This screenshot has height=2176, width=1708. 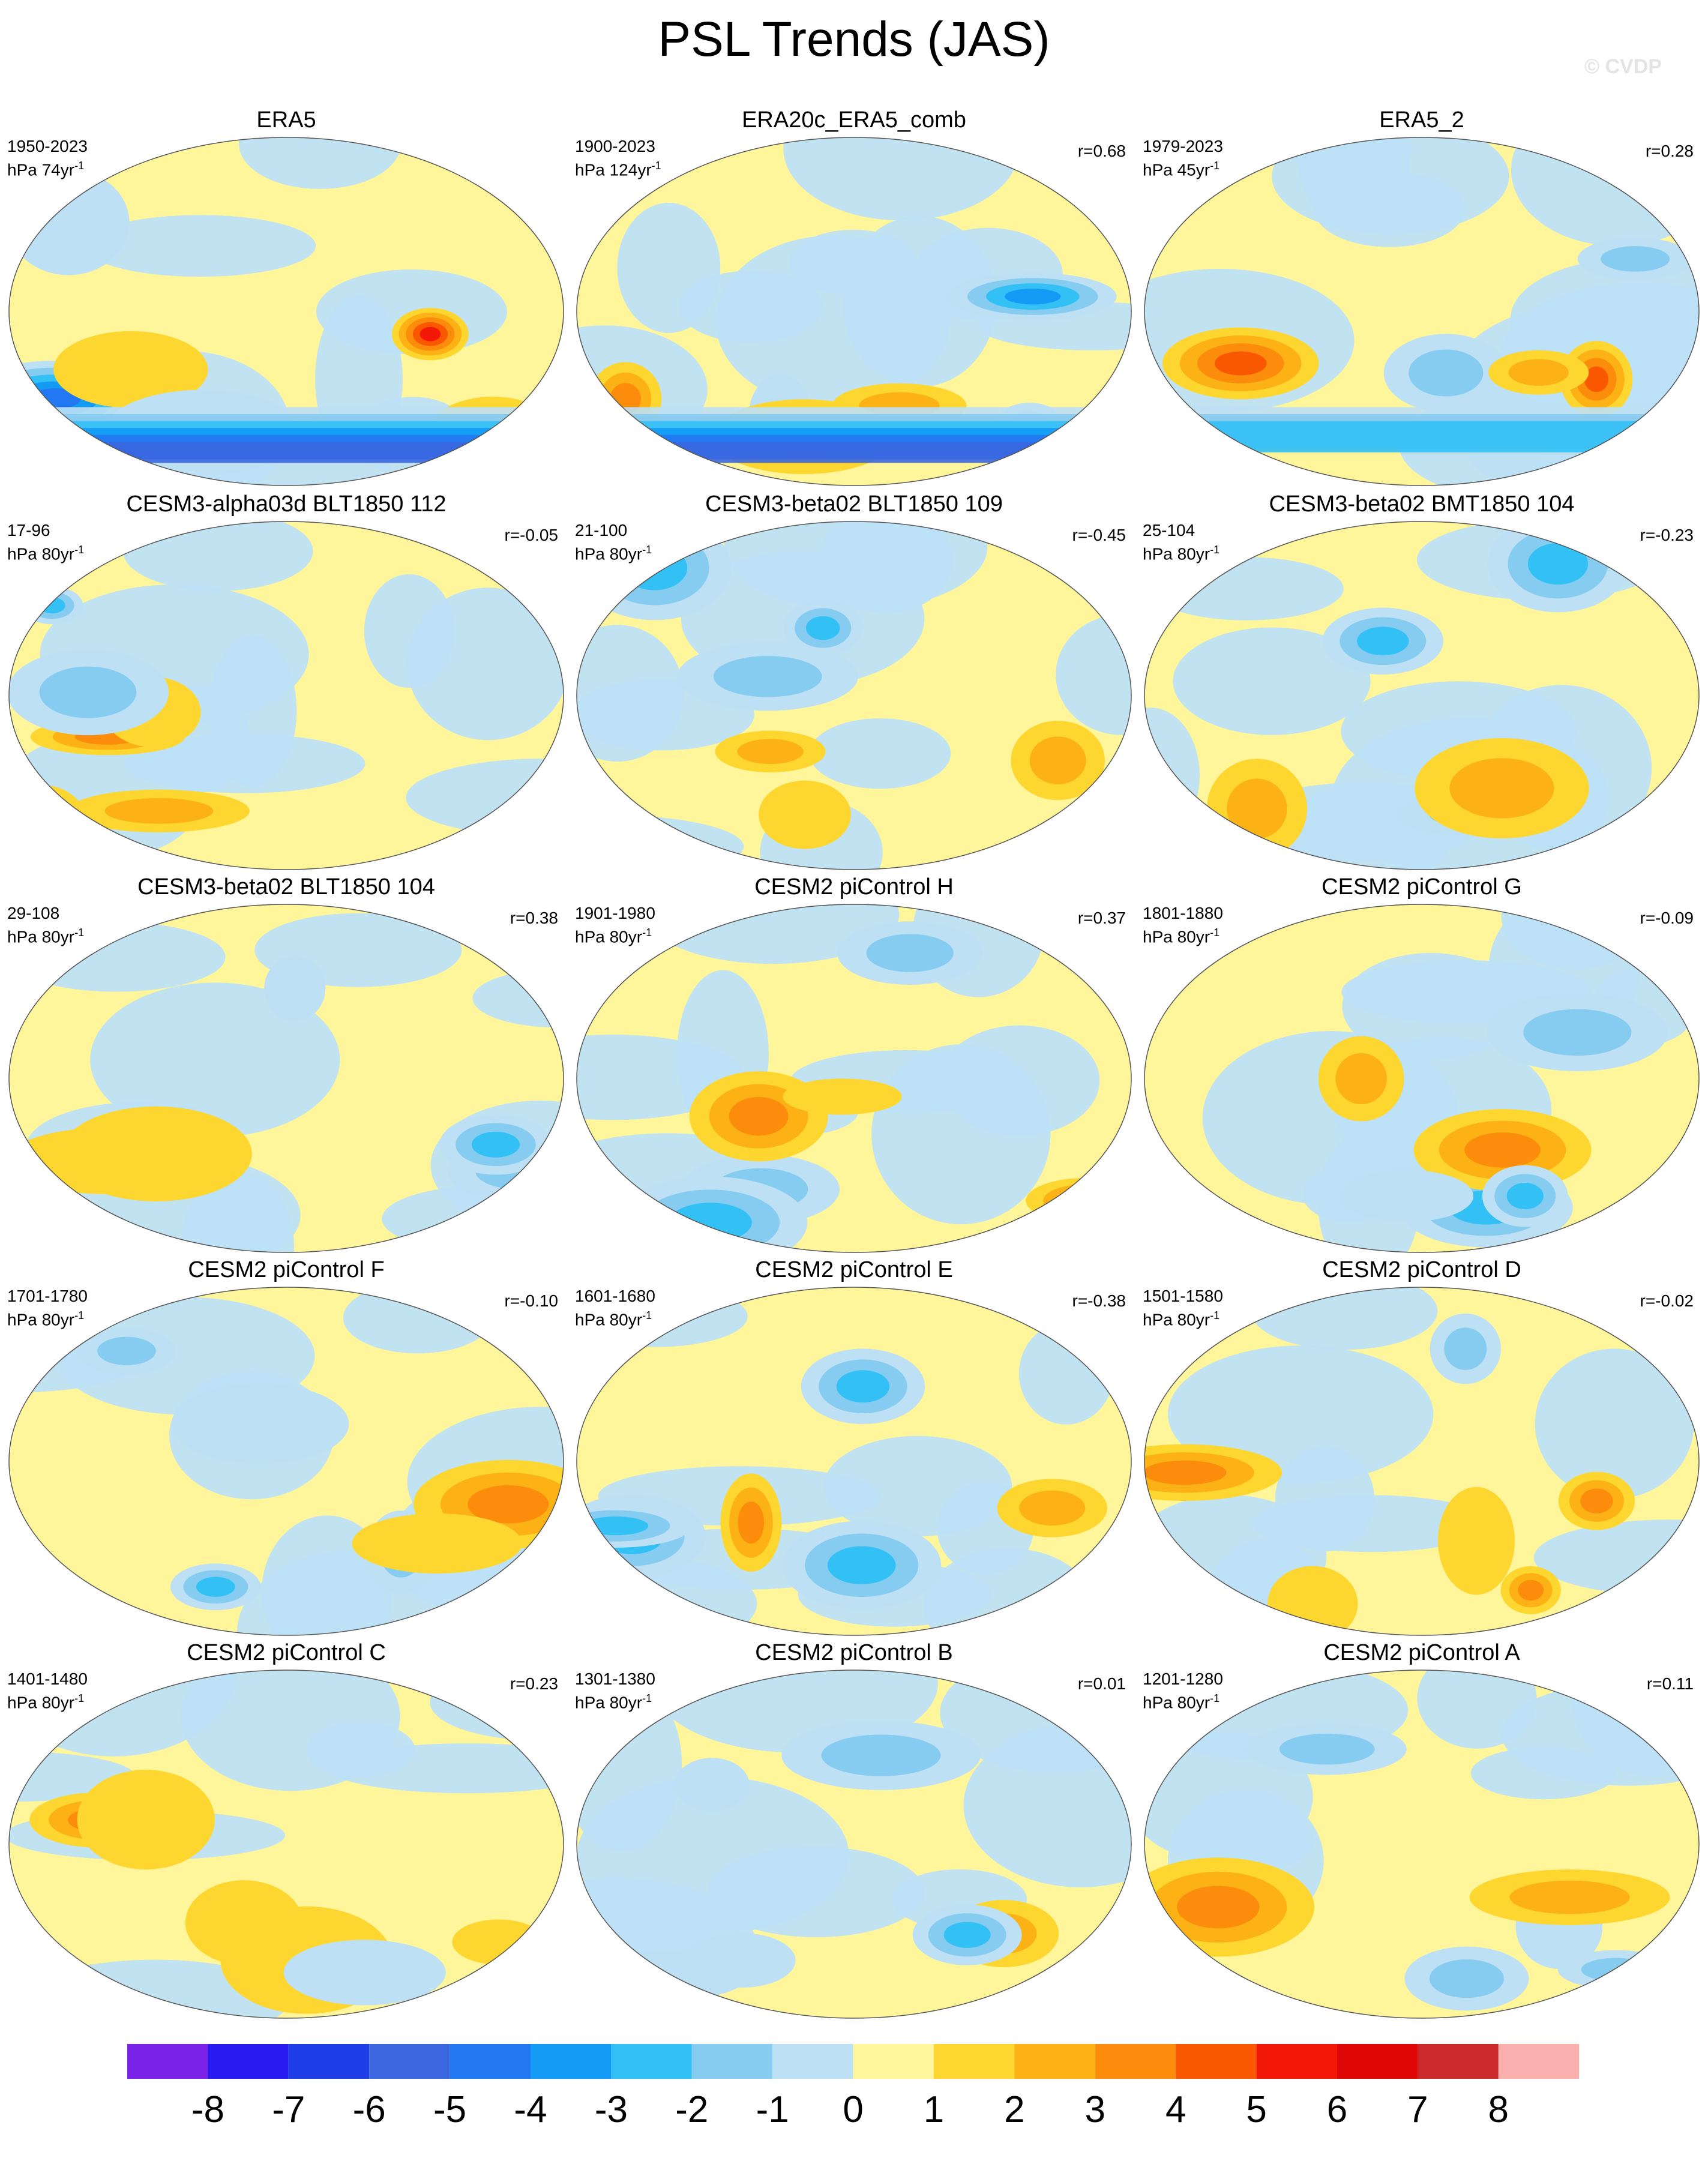 What do you see at coordinates (854, 504) in the screenshot?
I see `panel-title: CESM3-beta02 BLT1850 109` at bounding box center [854, 504].